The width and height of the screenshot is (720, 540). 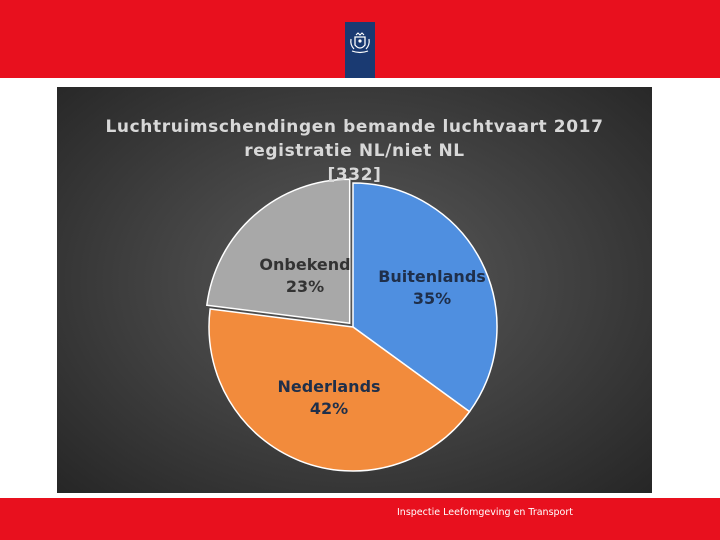 I want to click on footer-bar, so click(x=360, y=519).